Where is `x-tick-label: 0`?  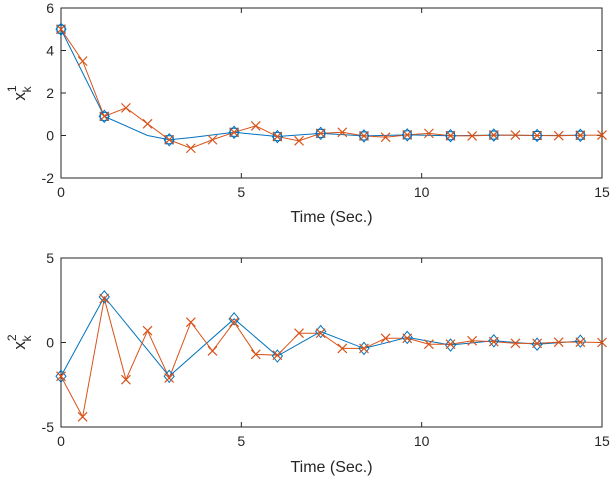 x-tick-label: 0 is located at coordinates (61, 441).